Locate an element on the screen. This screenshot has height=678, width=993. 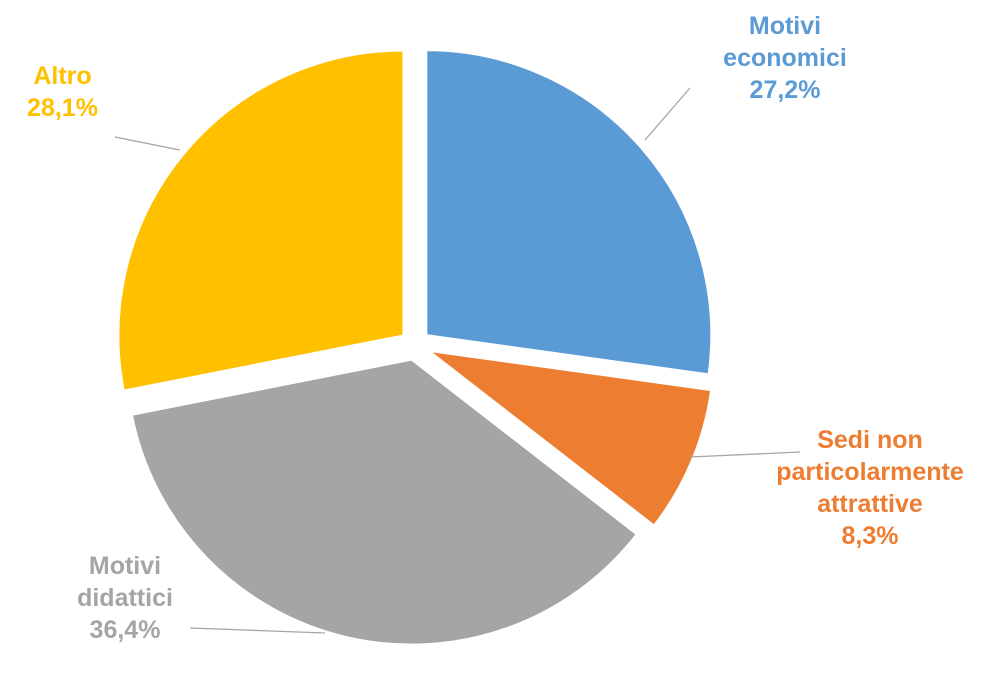
data-label: Motivi didattici 36,4% is located at coordinates (125, 598).